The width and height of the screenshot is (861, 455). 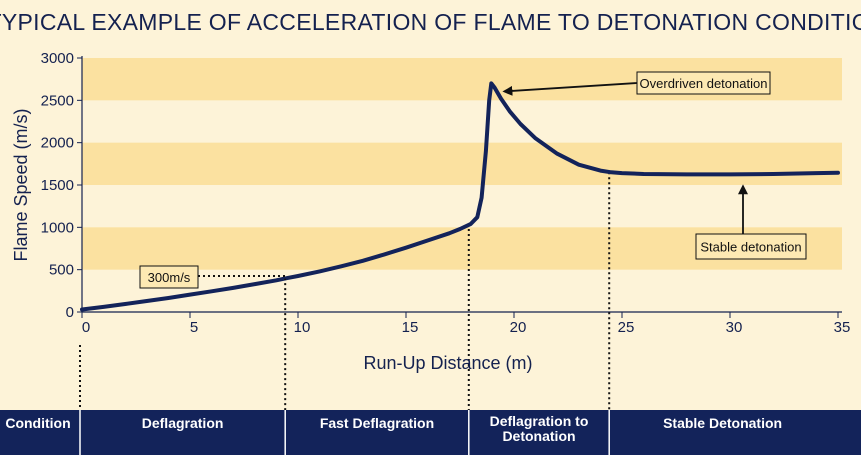 I want to click on y-tick-label: 2500, so click(x=57, y=100).